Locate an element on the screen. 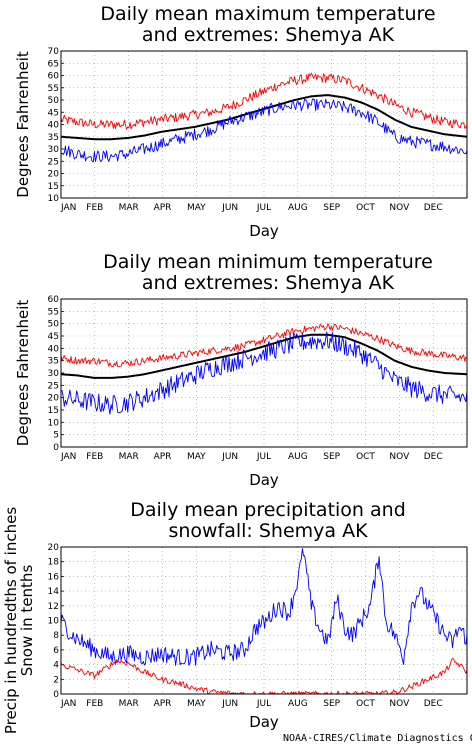 This screenshot has height=745, width=472. y-tick-label: 4 is located at coordinates (56, 666).